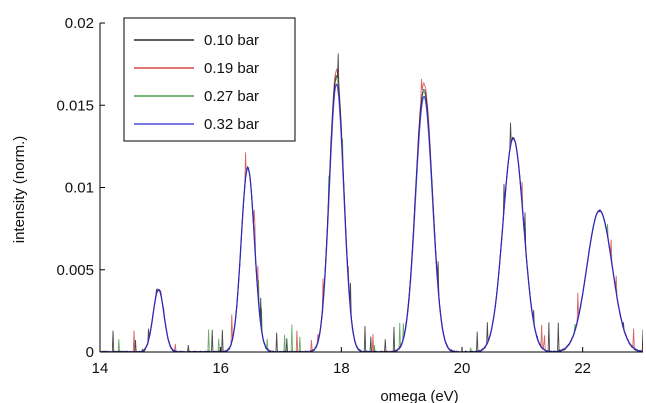 Image resolution: width=646 pixels, height=403 pixels. I want to click on legend-box, so click(209, 79).